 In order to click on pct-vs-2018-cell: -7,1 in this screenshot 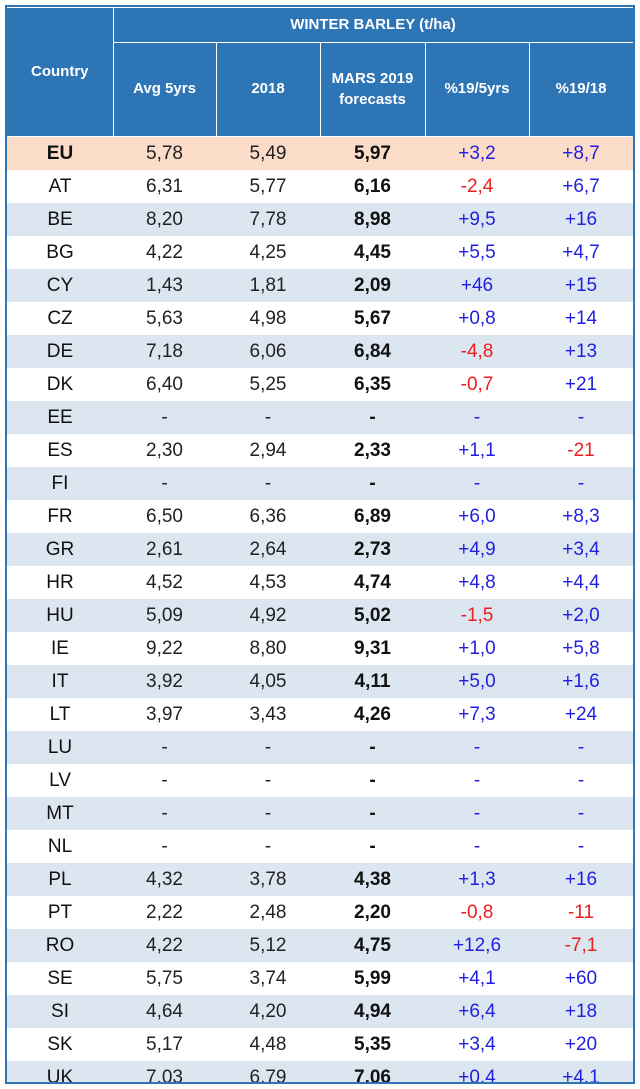, I will do `click(581, 945)`.